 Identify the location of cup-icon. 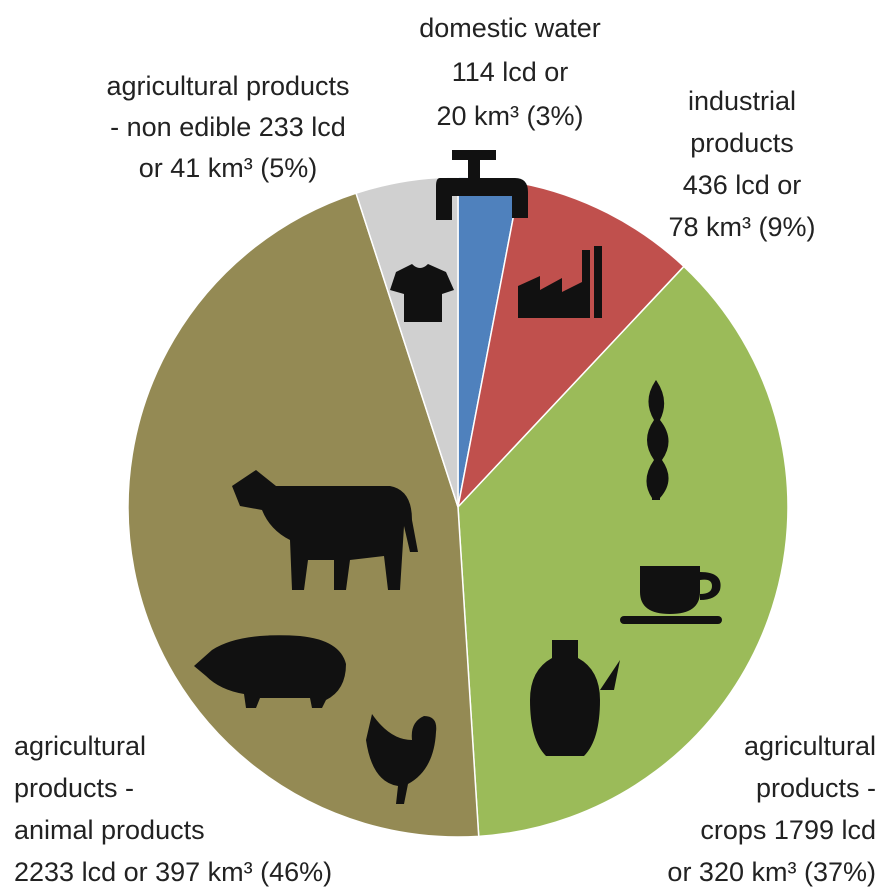
(680, 590).